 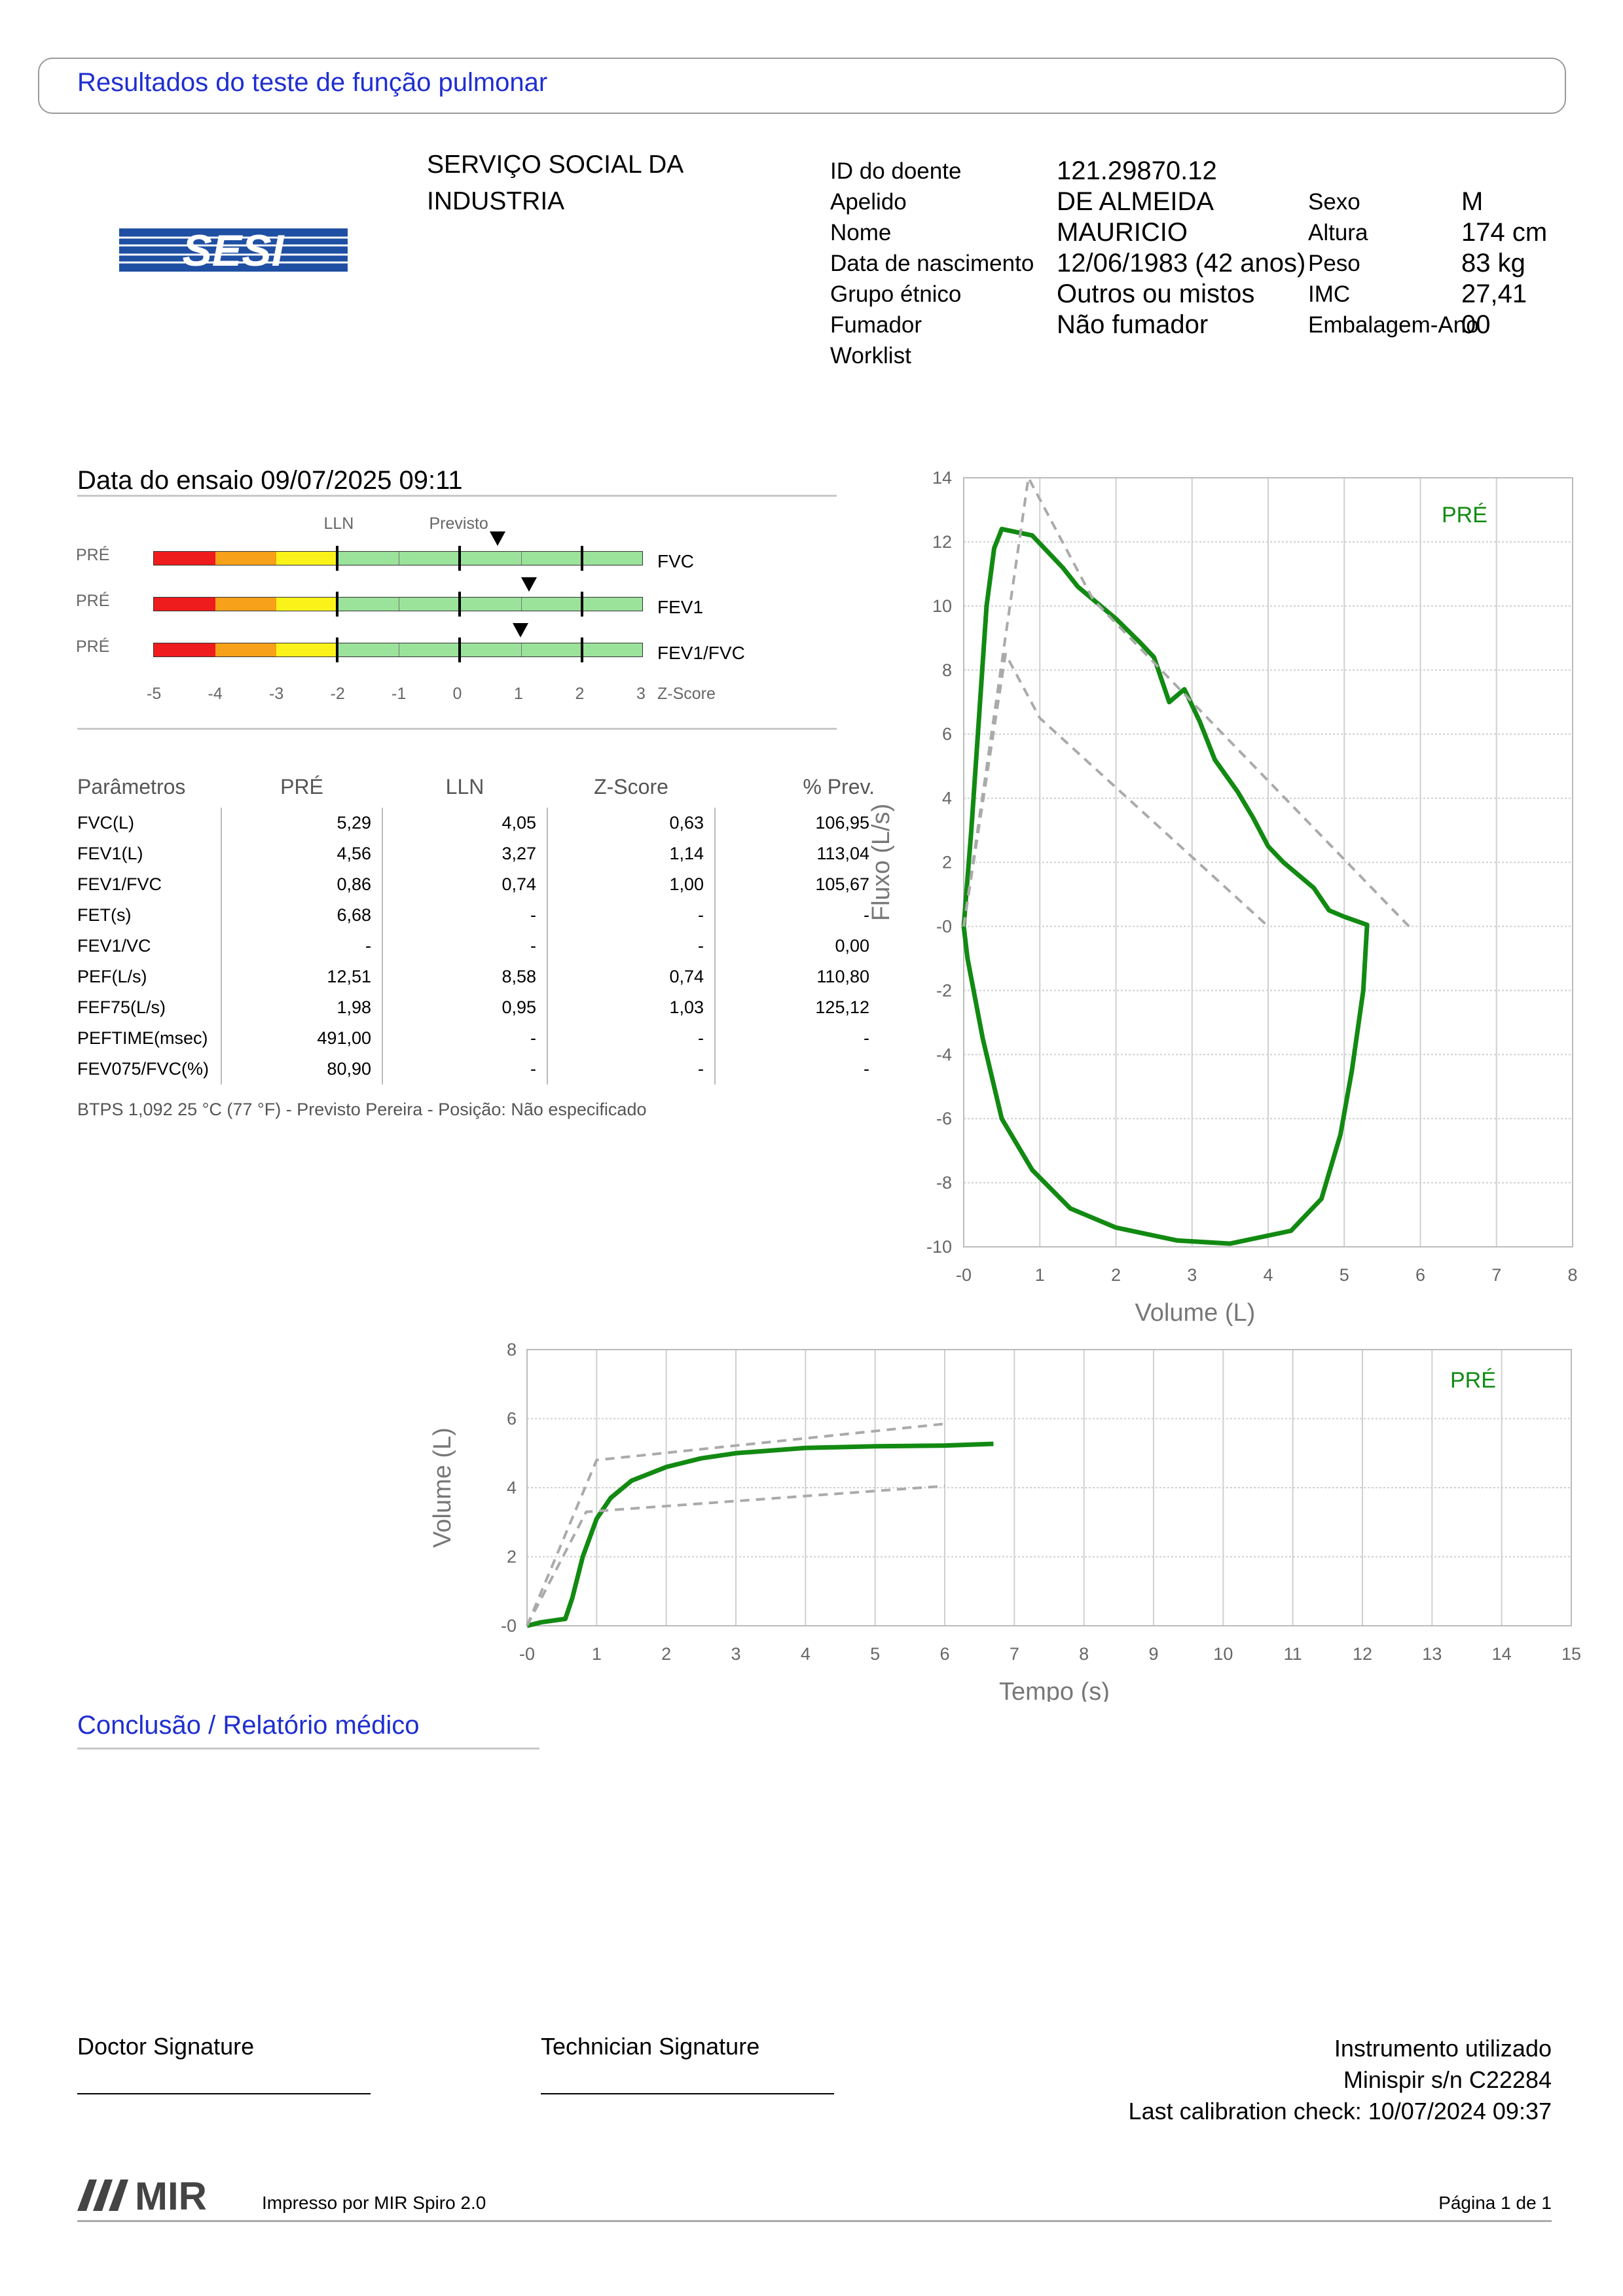 I want to click on y-tick-label: 10, so click(x=942, y=606).